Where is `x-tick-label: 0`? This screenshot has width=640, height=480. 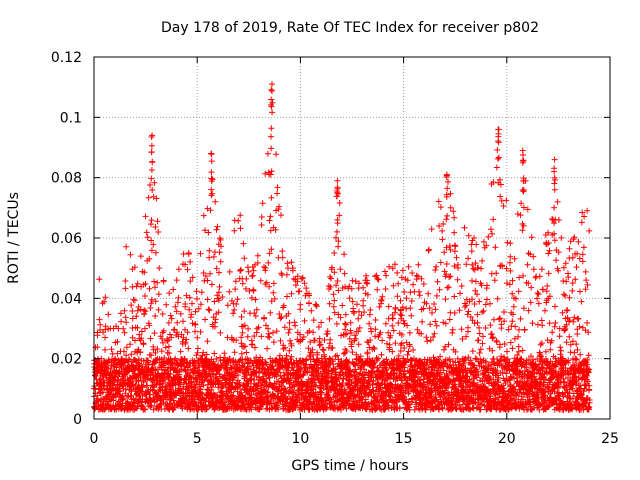 x-tick-label: 0 is located at coordinates (94, 439).